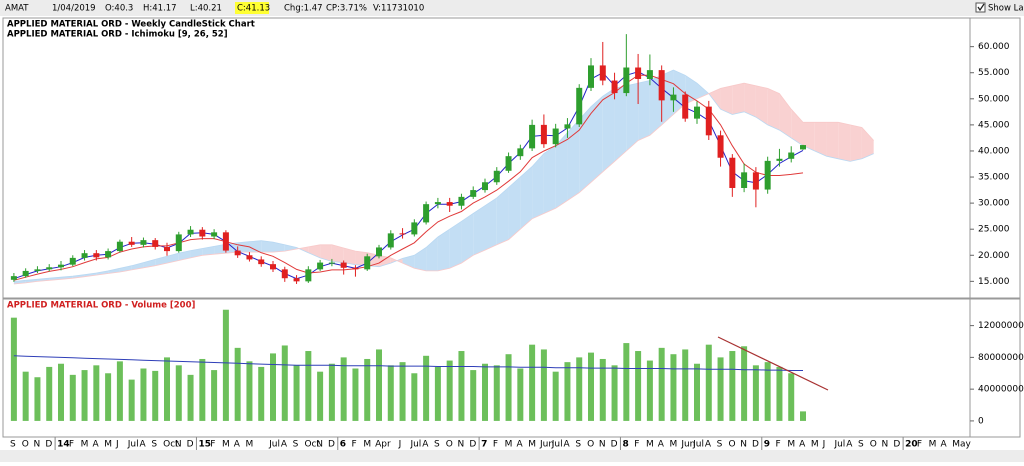 This screenshot has height=466, width=1024. Describe the element at coordinates (743, 445) in the screenshot. I see `x-tick-label: N` at that location.